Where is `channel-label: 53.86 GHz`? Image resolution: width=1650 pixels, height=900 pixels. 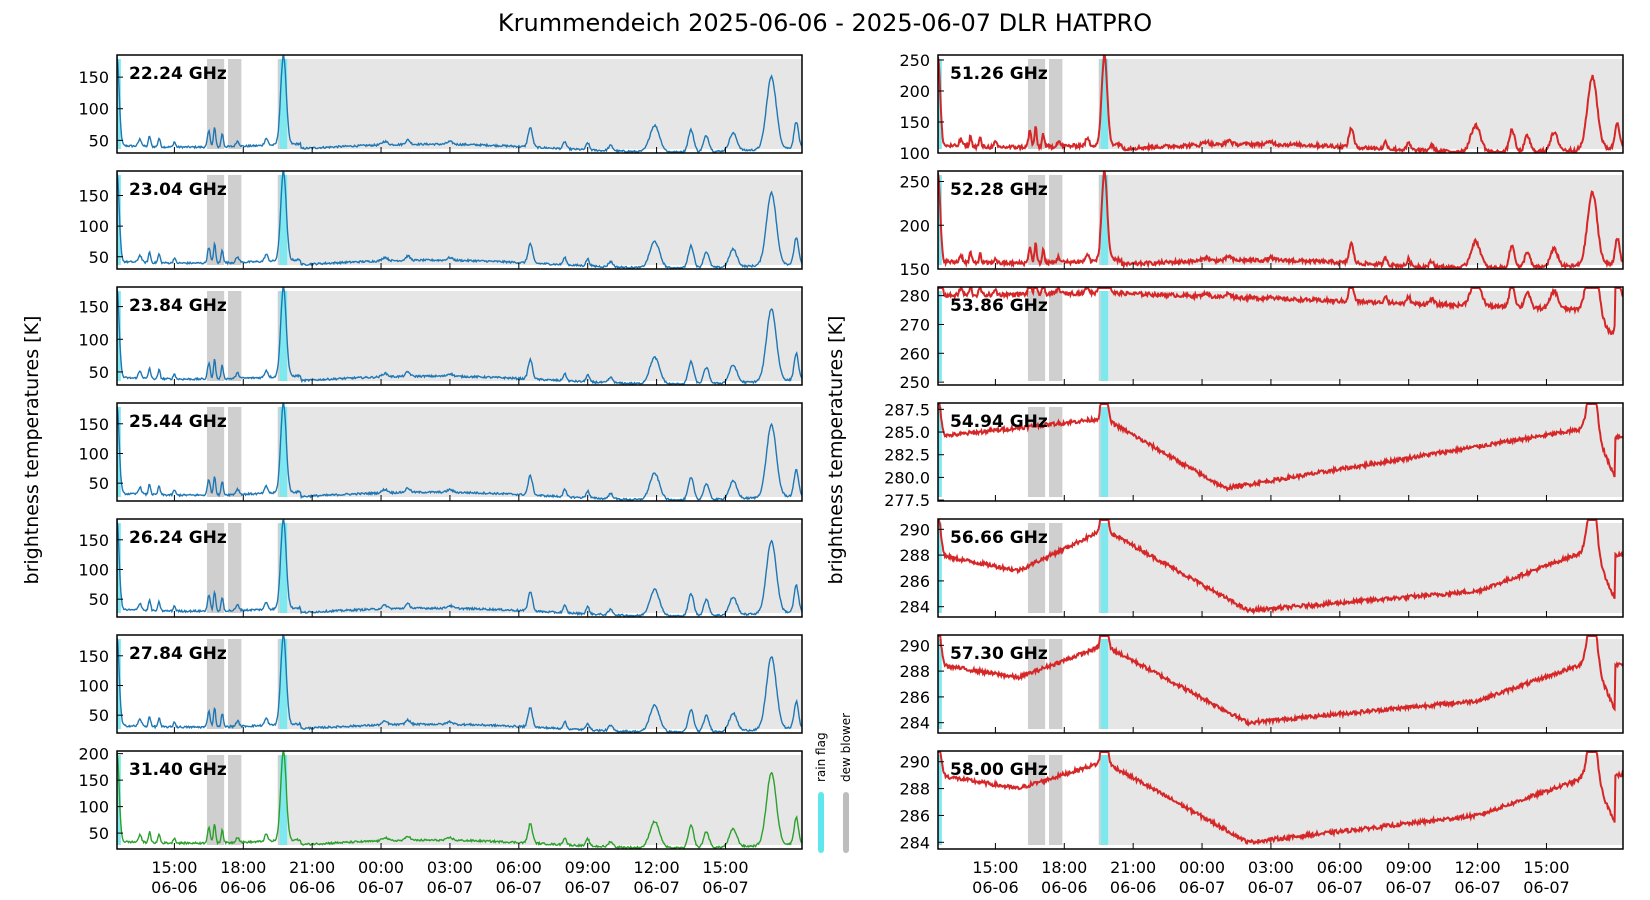
channel-label: 53.86 GHz is located at coordinates (999, 306).